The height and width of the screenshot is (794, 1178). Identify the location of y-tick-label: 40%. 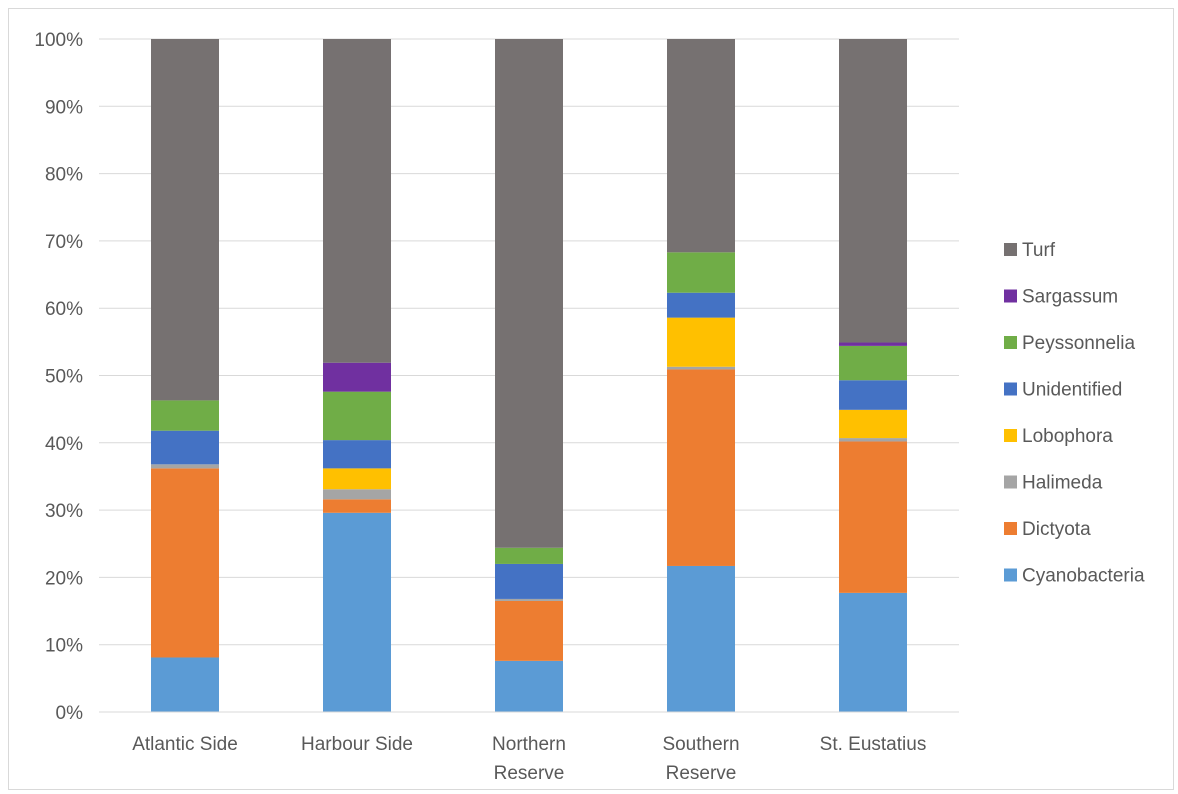
(64, 444).